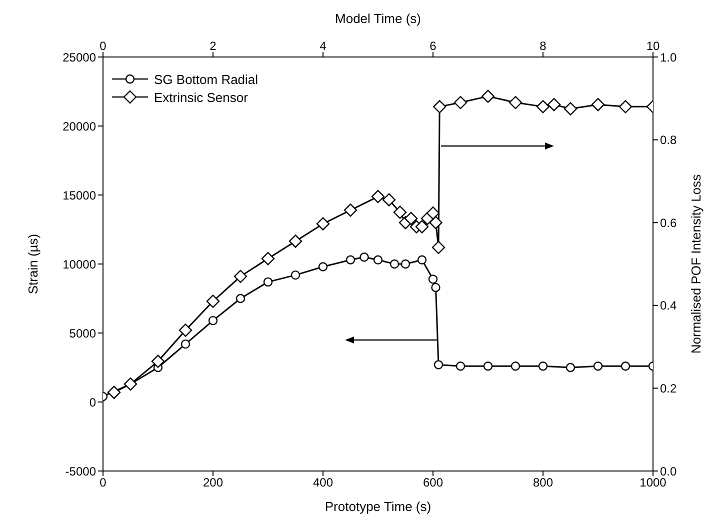 This screenshot has height=528, width=717. I want to click on y-tick-label: 20000, so click(79, 126).